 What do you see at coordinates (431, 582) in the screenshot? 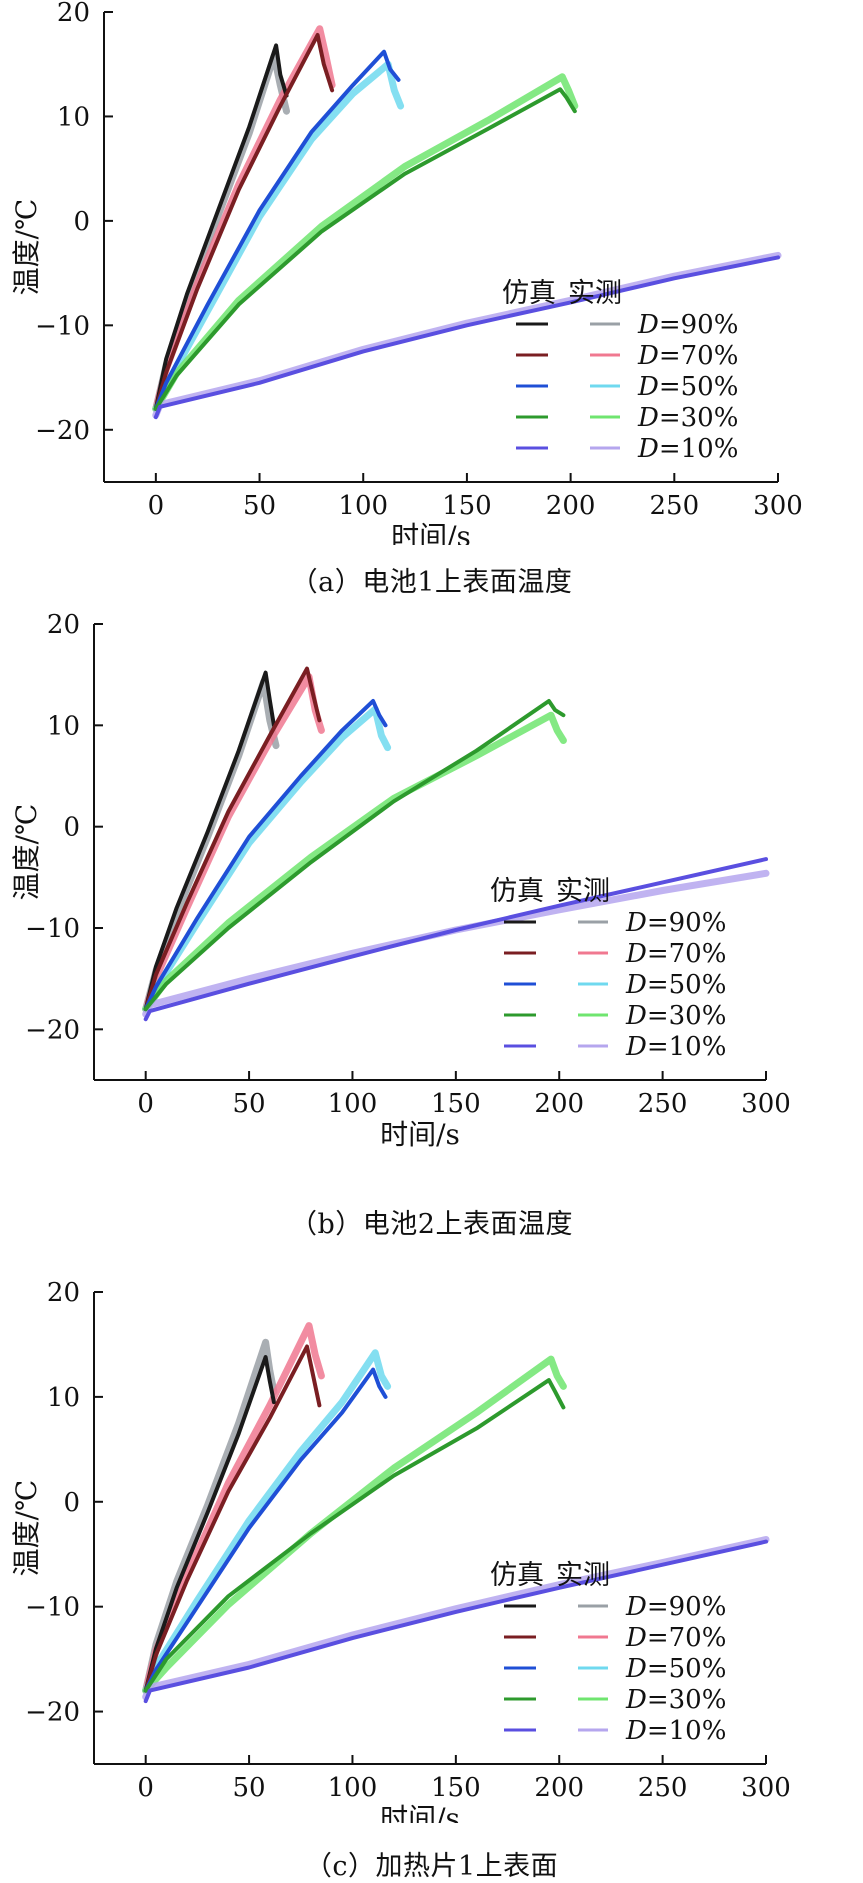
I see `chart-caption-a: （a）电池1上表面温度` at bounding box center [431, 582].